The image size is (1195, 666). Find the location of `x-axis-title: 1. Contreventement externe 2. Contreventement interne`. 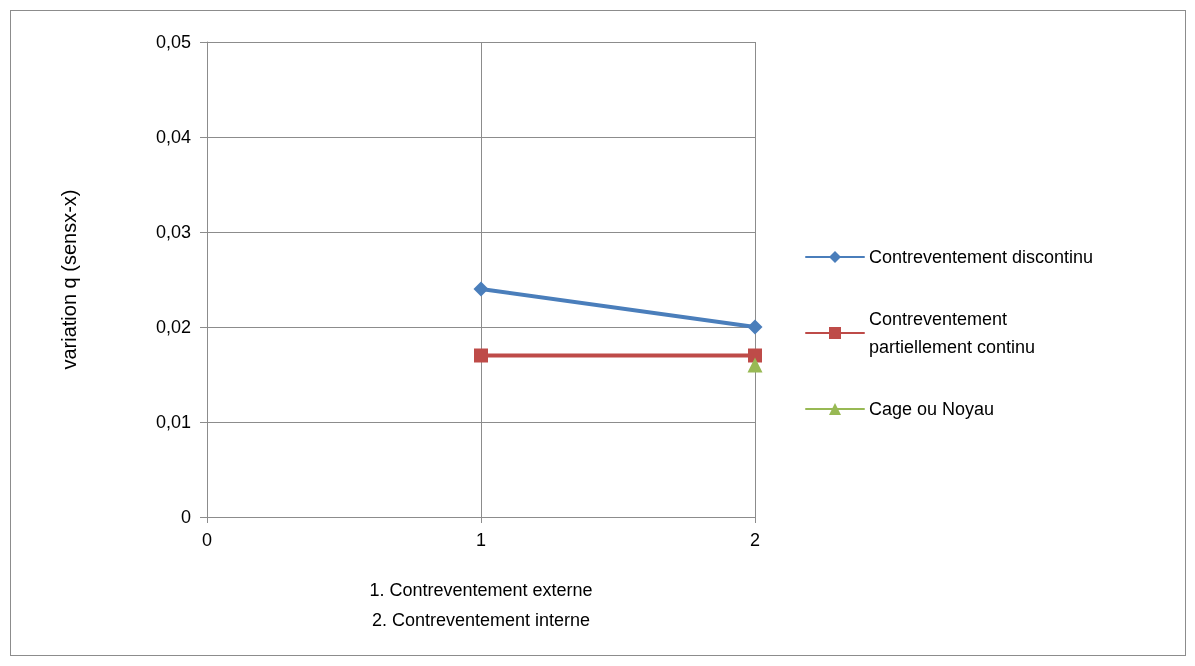

x-axis-title: 1. Contreventement externe 2. Contreventement interne is located at coordinates (481, 605).